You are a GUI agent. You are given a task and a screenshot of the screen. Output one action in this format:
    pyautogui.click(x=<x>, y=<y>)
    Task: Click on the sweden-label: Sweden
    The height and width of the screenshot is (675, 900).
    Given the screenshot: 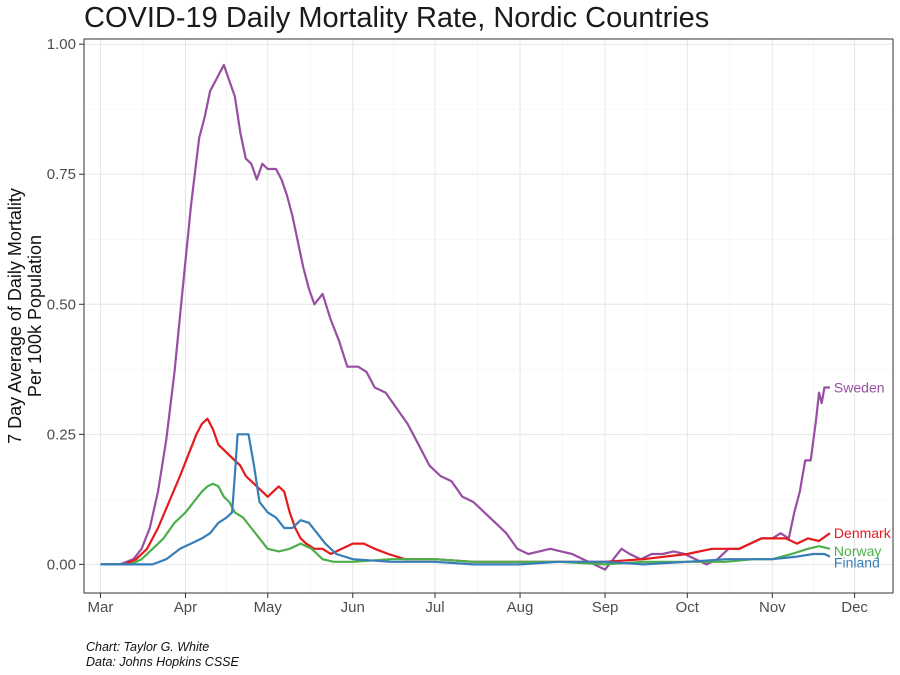 What is the action you would take?
    pyautogui.click(x=859, y=388)
    